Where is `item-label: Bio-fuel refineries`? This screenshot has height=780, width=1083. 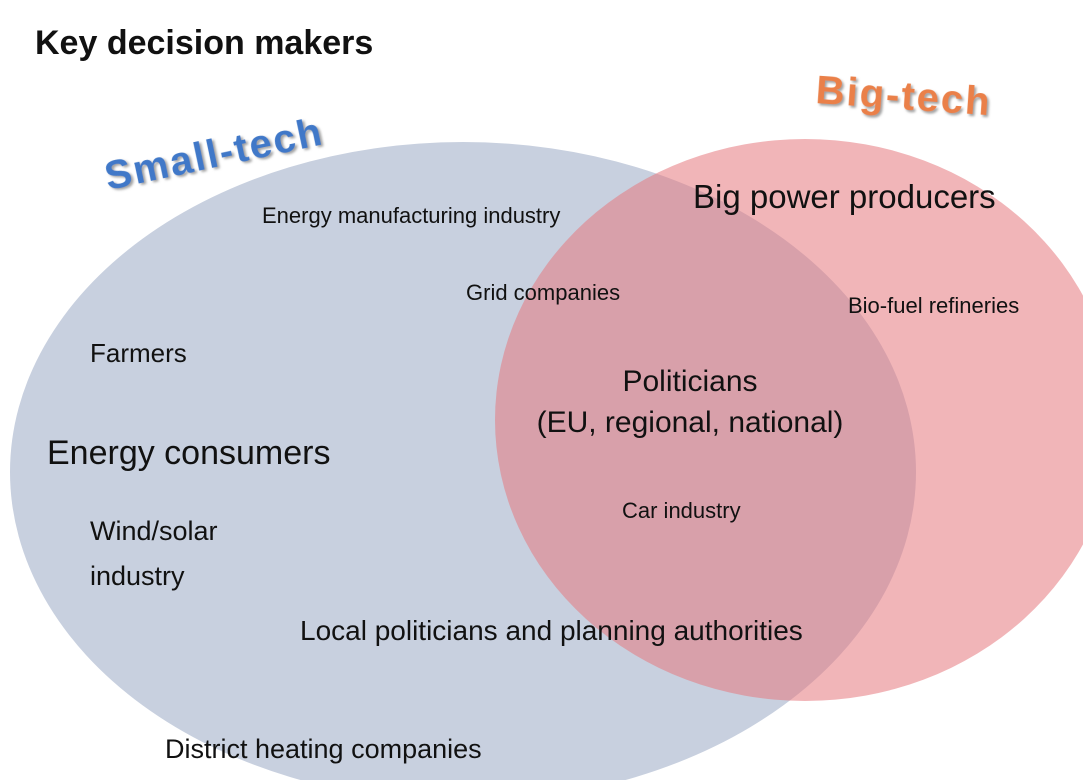
item-label: Bio-fuel refineries is located at coordinates (933, 305).